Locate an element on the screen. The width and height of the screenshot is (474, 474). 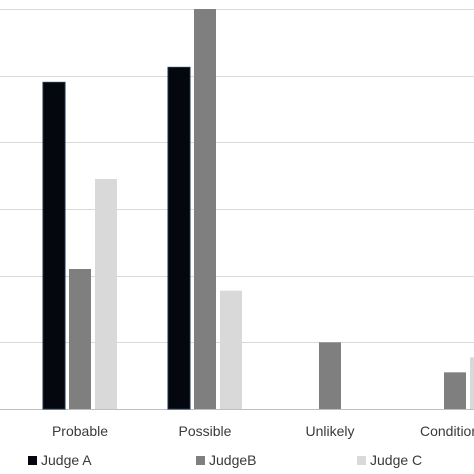
legend-label: Judge A is located at coordinates (66, 460).